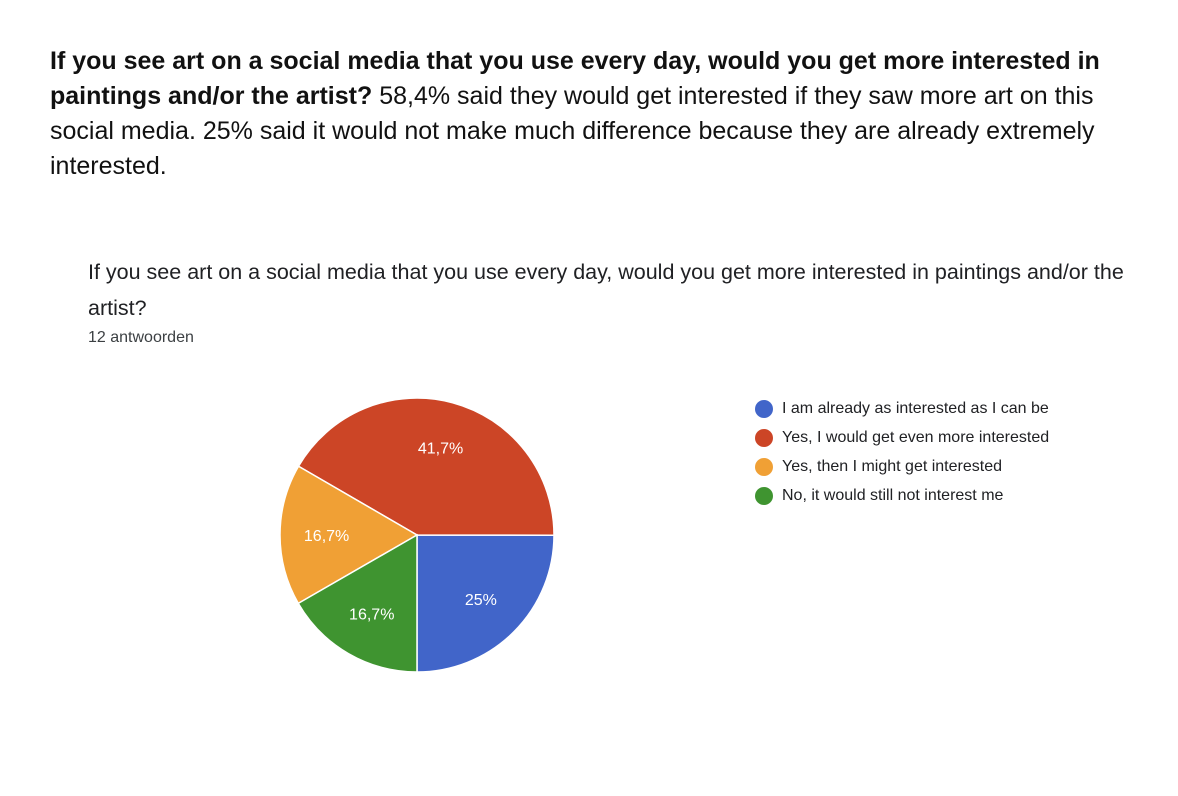 This screenshot has height=796, width=1178. Describe the element at coordinates (893, 495) in the screenshot. I see `legend-label: No, it would still not interest me` at that location.